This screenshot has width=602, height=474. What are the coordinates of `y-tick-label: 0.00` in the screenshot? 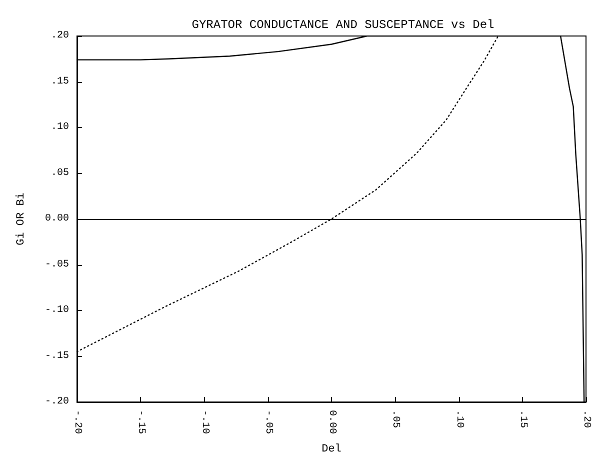 It's located at (56, 219).